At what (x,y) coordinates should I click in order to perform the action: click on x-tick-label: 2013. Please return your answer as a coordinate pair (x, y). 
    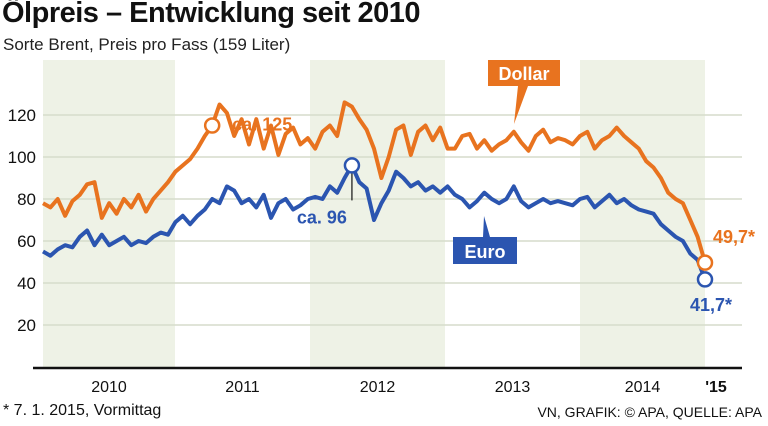
    Looking at the image, I should click on (513, 387).